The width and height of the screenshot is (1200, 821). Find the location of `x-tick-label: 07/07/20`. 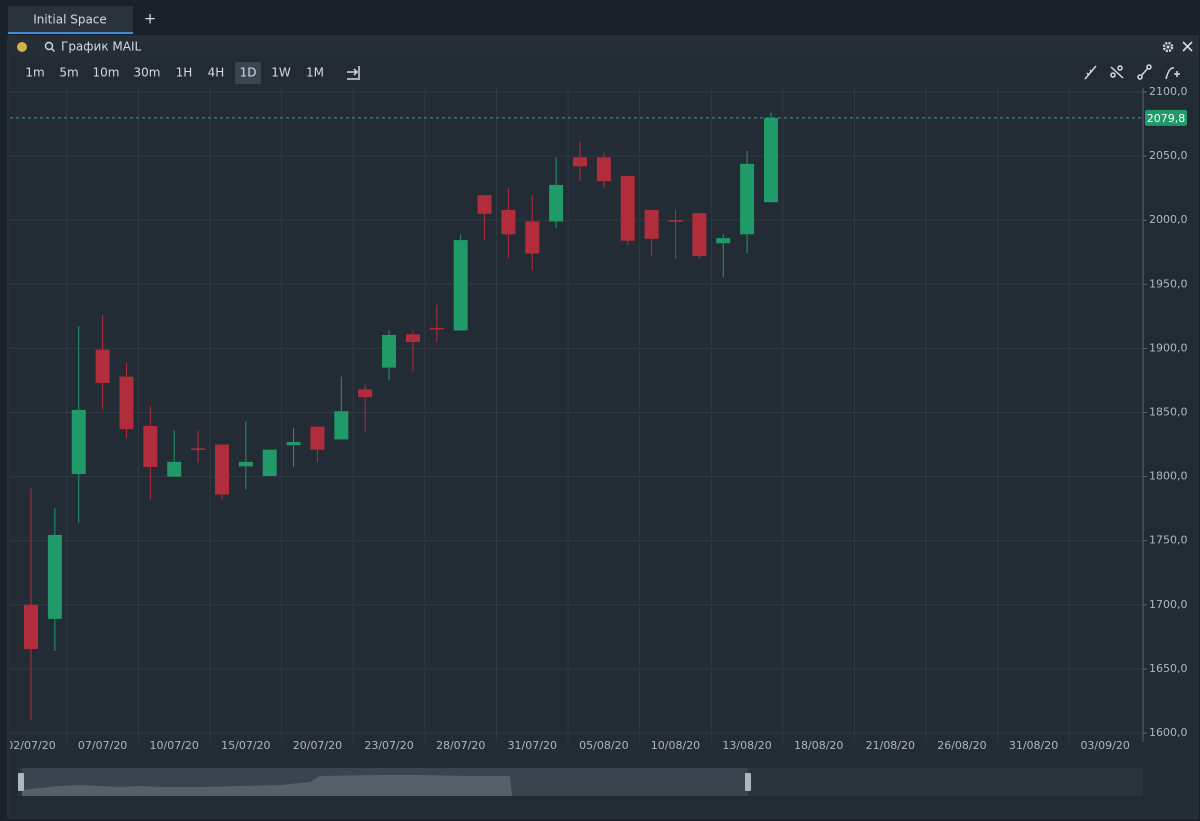

x-tick-label: 07/07/20 is located at coordinates (102, 745).